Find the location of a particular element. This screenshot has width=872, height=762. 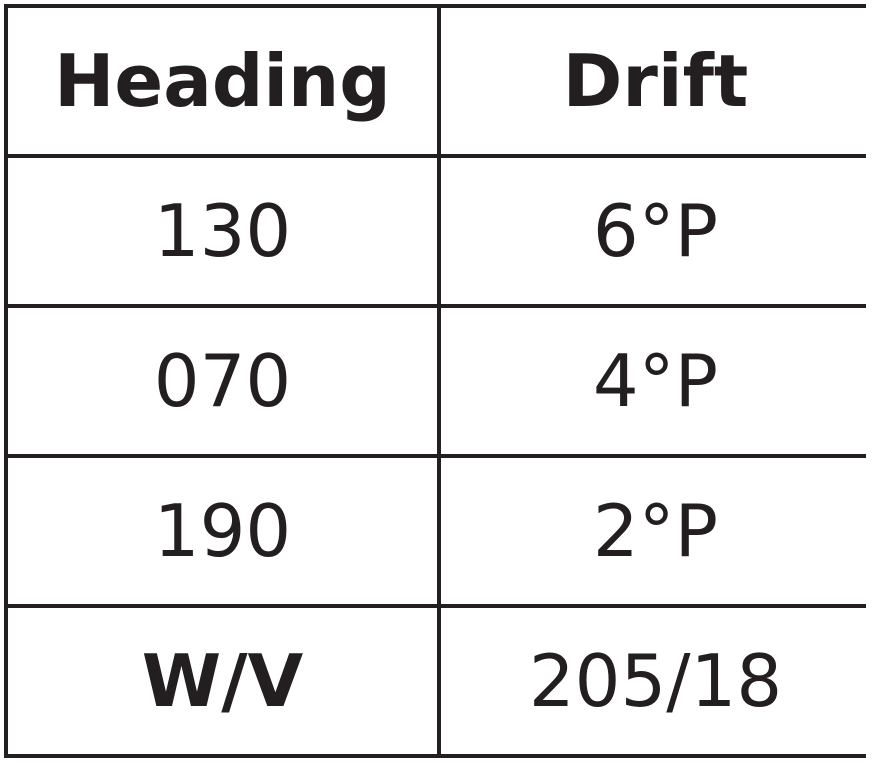

footer-wv-label: W/V is located at coordinates (222, 681).